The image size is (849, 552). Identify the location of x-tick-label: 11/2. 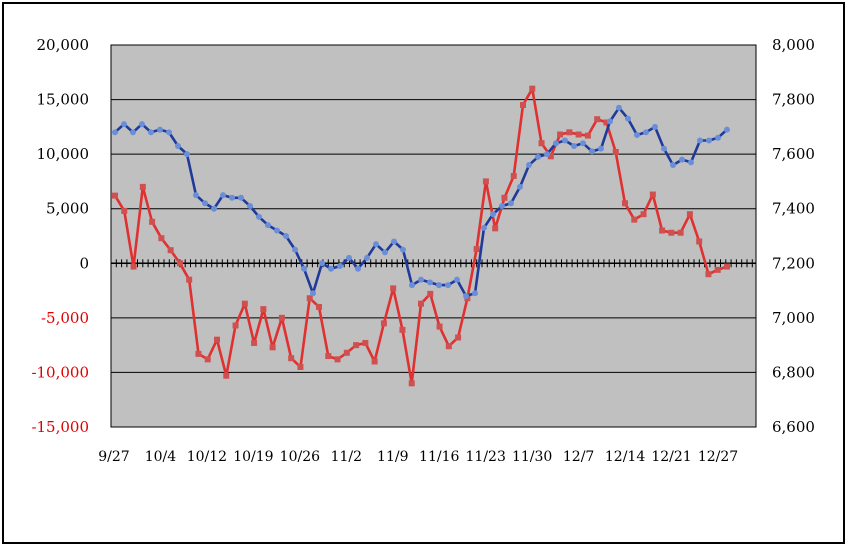
(346, 457).